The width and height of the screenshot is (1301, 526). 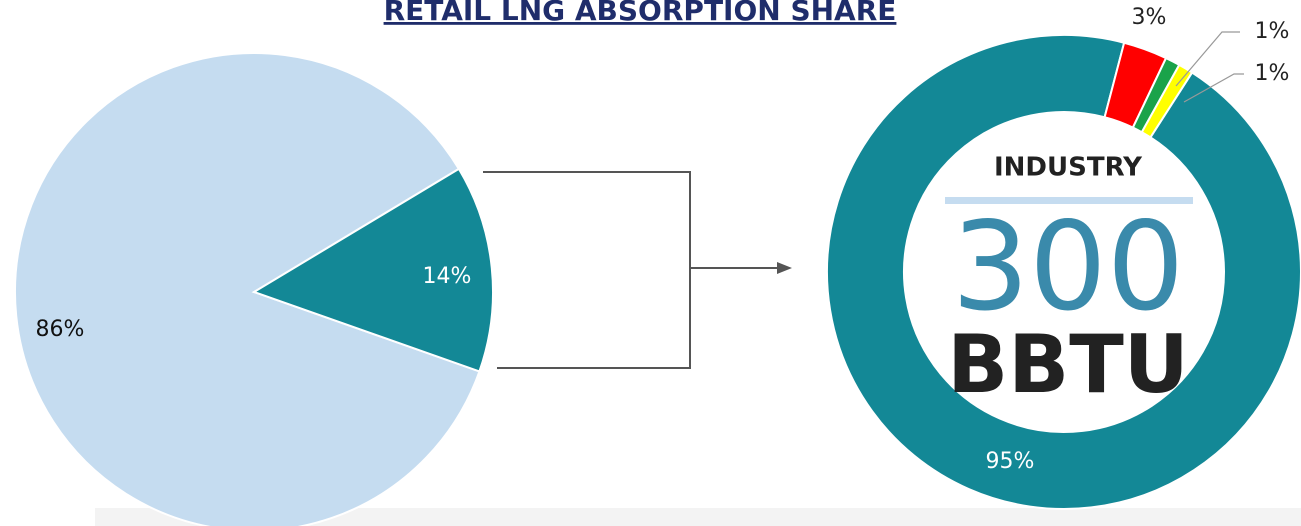 I want to click on data-label: 3%, so click(x=1149, y=17).